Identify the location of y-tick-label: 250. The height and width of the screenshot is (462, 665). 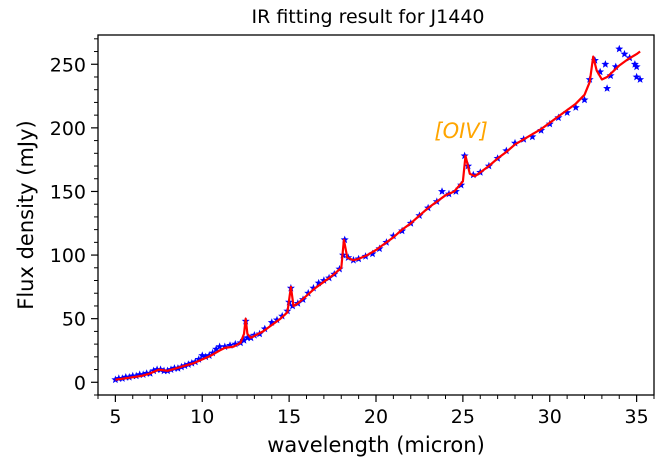
(68, 65).